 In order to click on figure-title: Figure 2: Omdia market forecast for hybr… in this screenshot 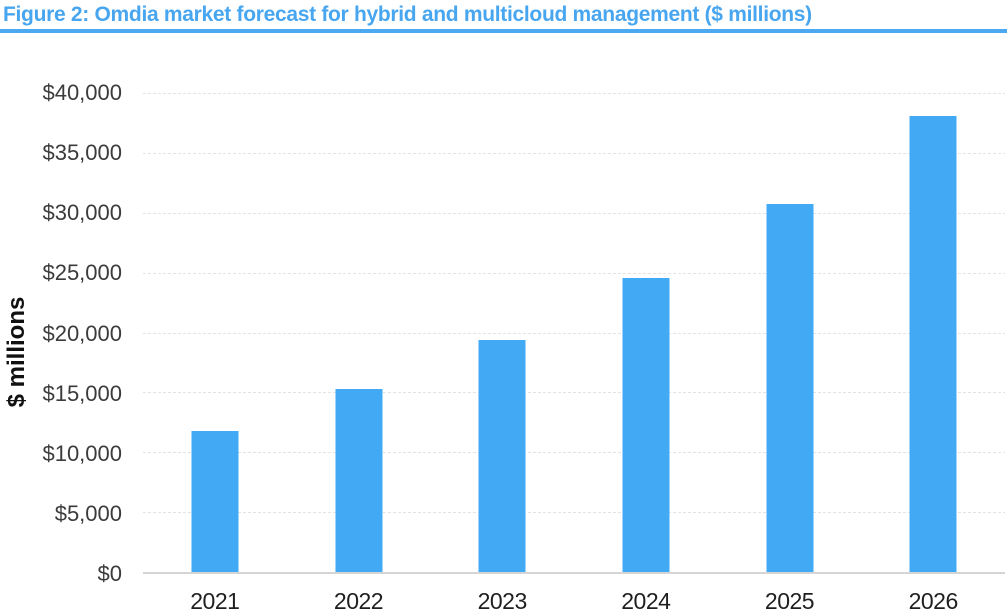, I will do `click(407, 14)`.